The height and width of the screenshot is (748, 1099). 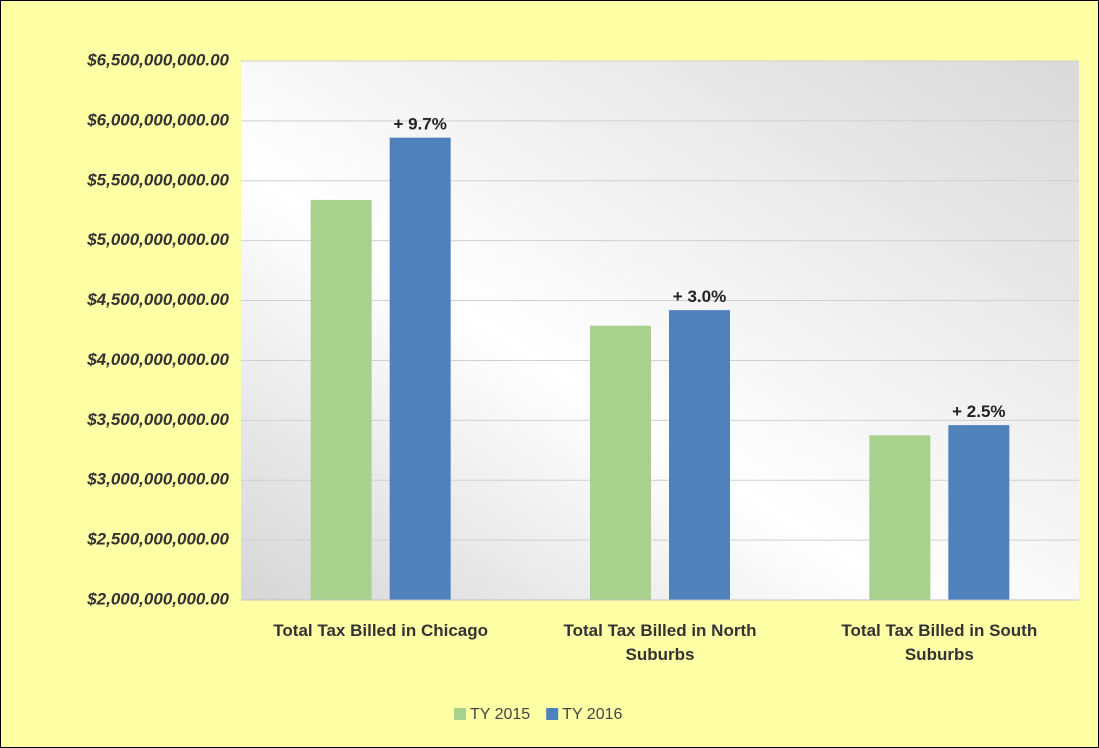 What do you see at coordinates (419, 124) in the screenshot?
I see `change-label: + 9.7%` at bounding box center [419, 124].